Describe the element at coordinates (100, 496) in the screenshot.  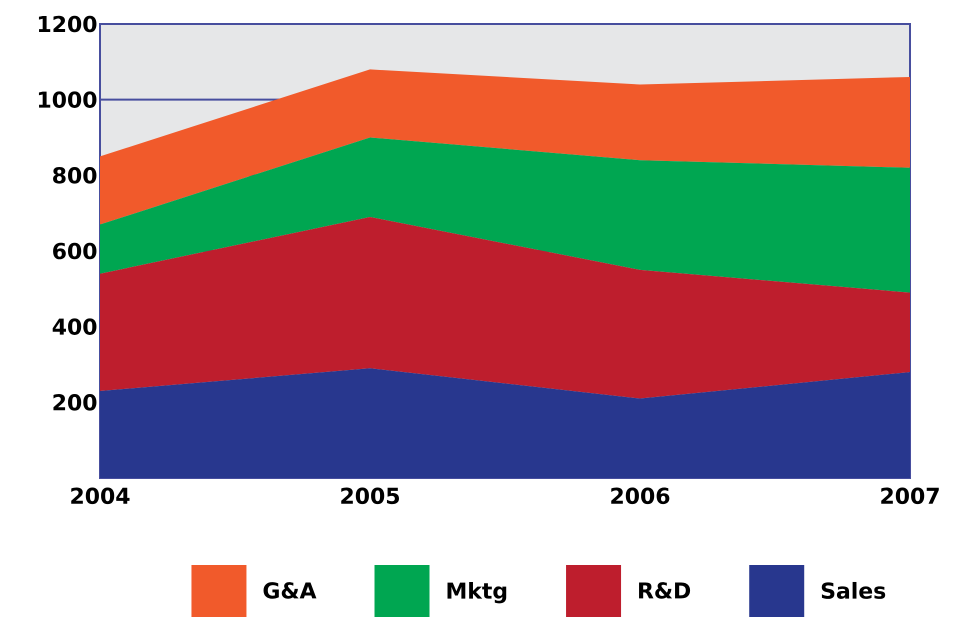
I see `x-tick-label: 2004` at that location.